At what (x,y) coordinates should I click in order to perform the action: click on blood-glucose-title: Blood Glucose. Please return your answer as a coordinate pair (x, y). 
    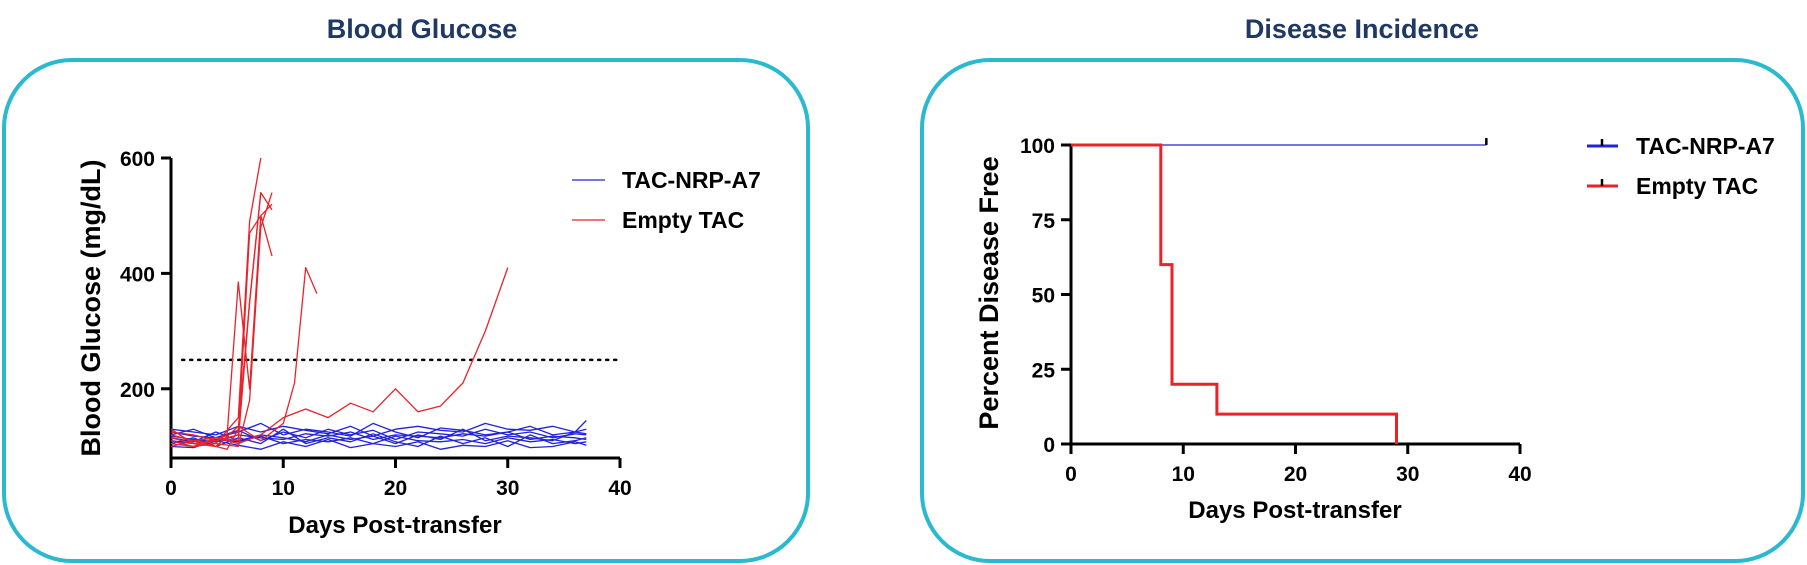
    Looking at the image, I should click on (422, 29).